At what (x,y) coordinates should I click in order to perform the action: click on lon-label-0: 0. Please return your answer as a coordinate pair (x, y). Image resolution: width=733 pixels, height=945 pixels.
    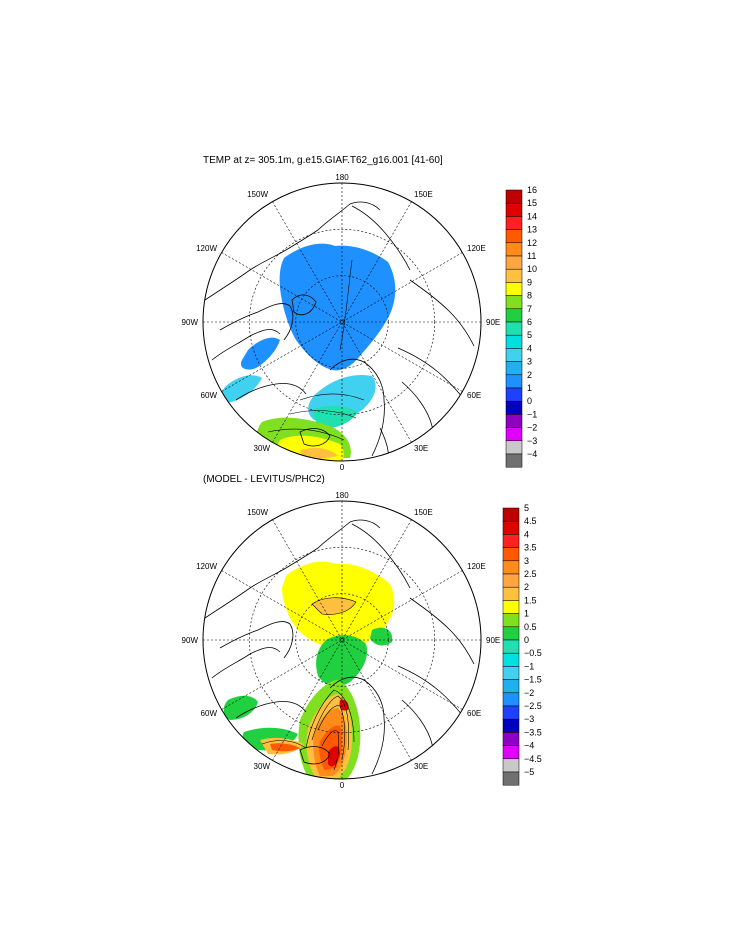
    Looking at the image, I should click on (342, 467).